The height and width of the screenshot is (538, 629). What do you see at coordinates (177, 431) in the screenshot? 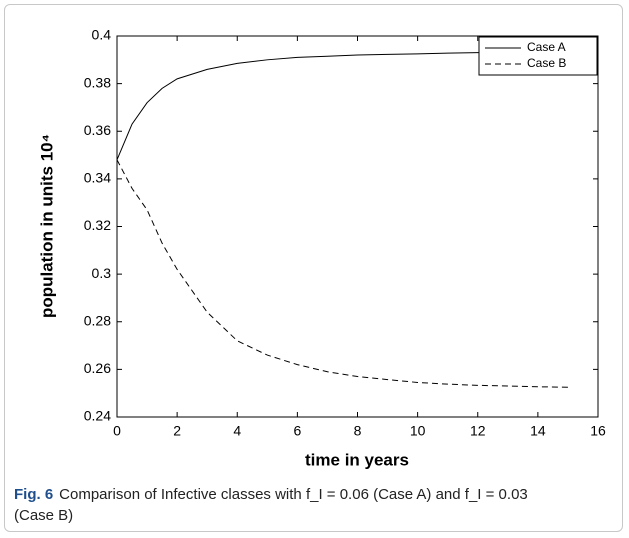
I see `x-tick-label: 2` at bounding box center [177, 431].